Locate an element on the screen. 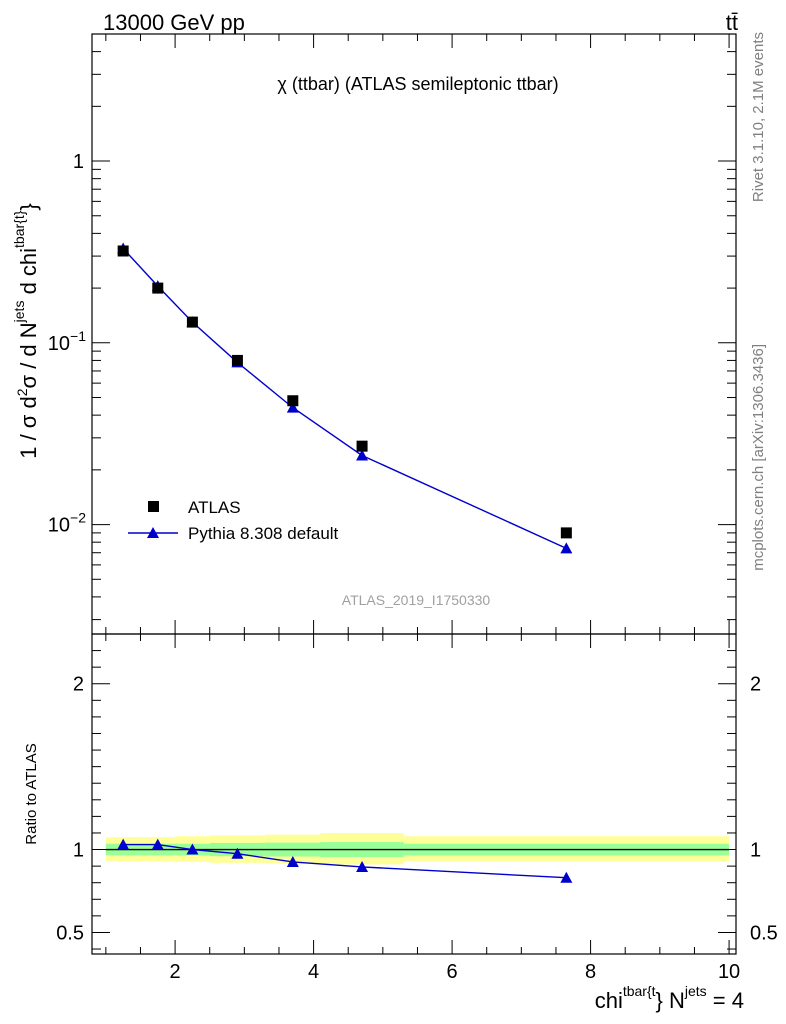  ratio-y-tick-label: 1 is located at coordinates (78, 851).